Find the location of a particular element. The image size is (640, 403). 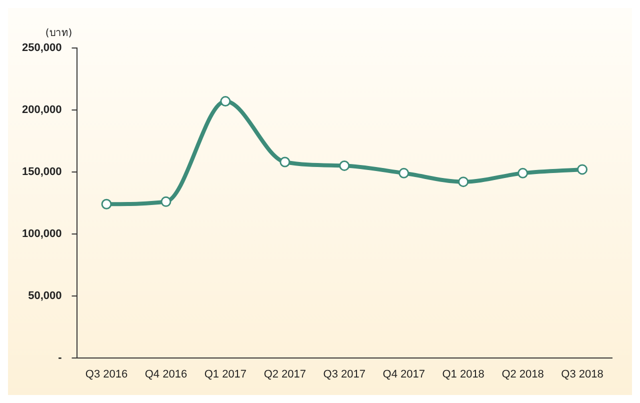

y-axis-title: (บาท) is located at coordinates (58, 33).